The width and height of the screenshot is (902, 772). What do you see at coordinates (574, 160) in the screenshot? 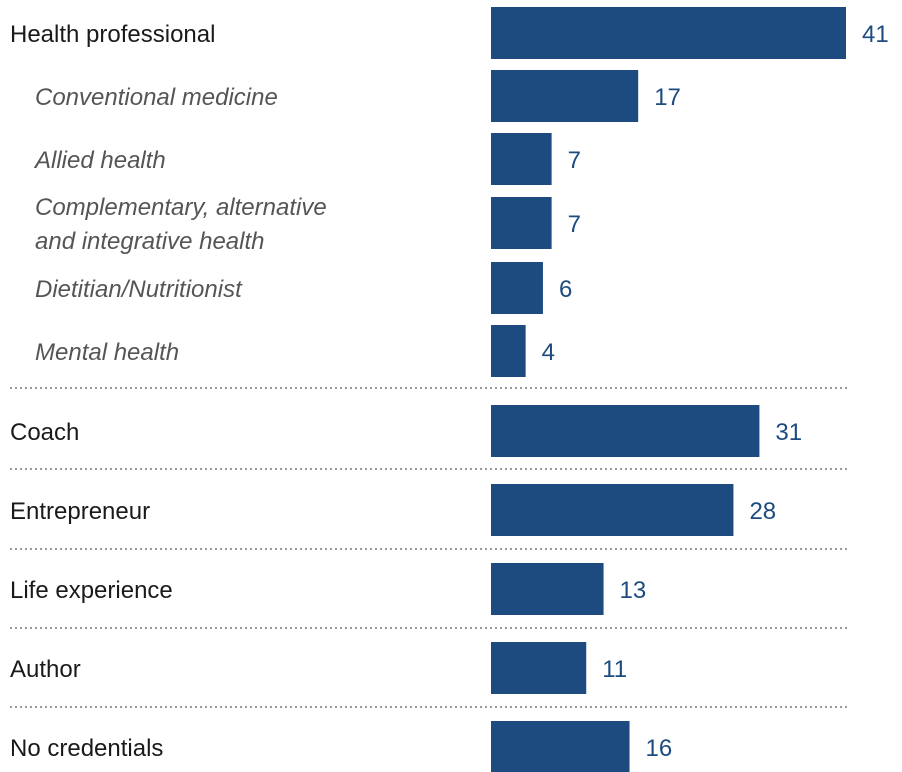
I see `value-label-3: 7` at bounding box center [574, 160].